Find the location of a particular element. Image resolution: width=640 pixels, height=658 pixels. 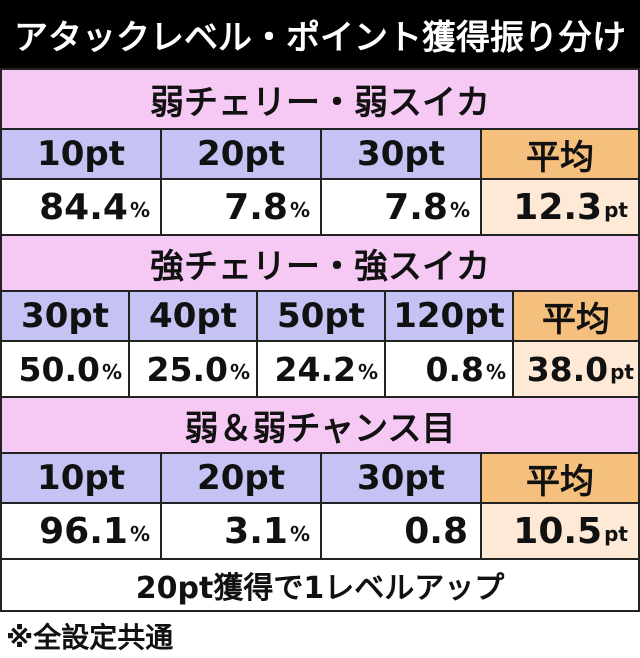

section-3-heading-row: 弱＆弱チャンス目 is located at coordinates (320, 425).